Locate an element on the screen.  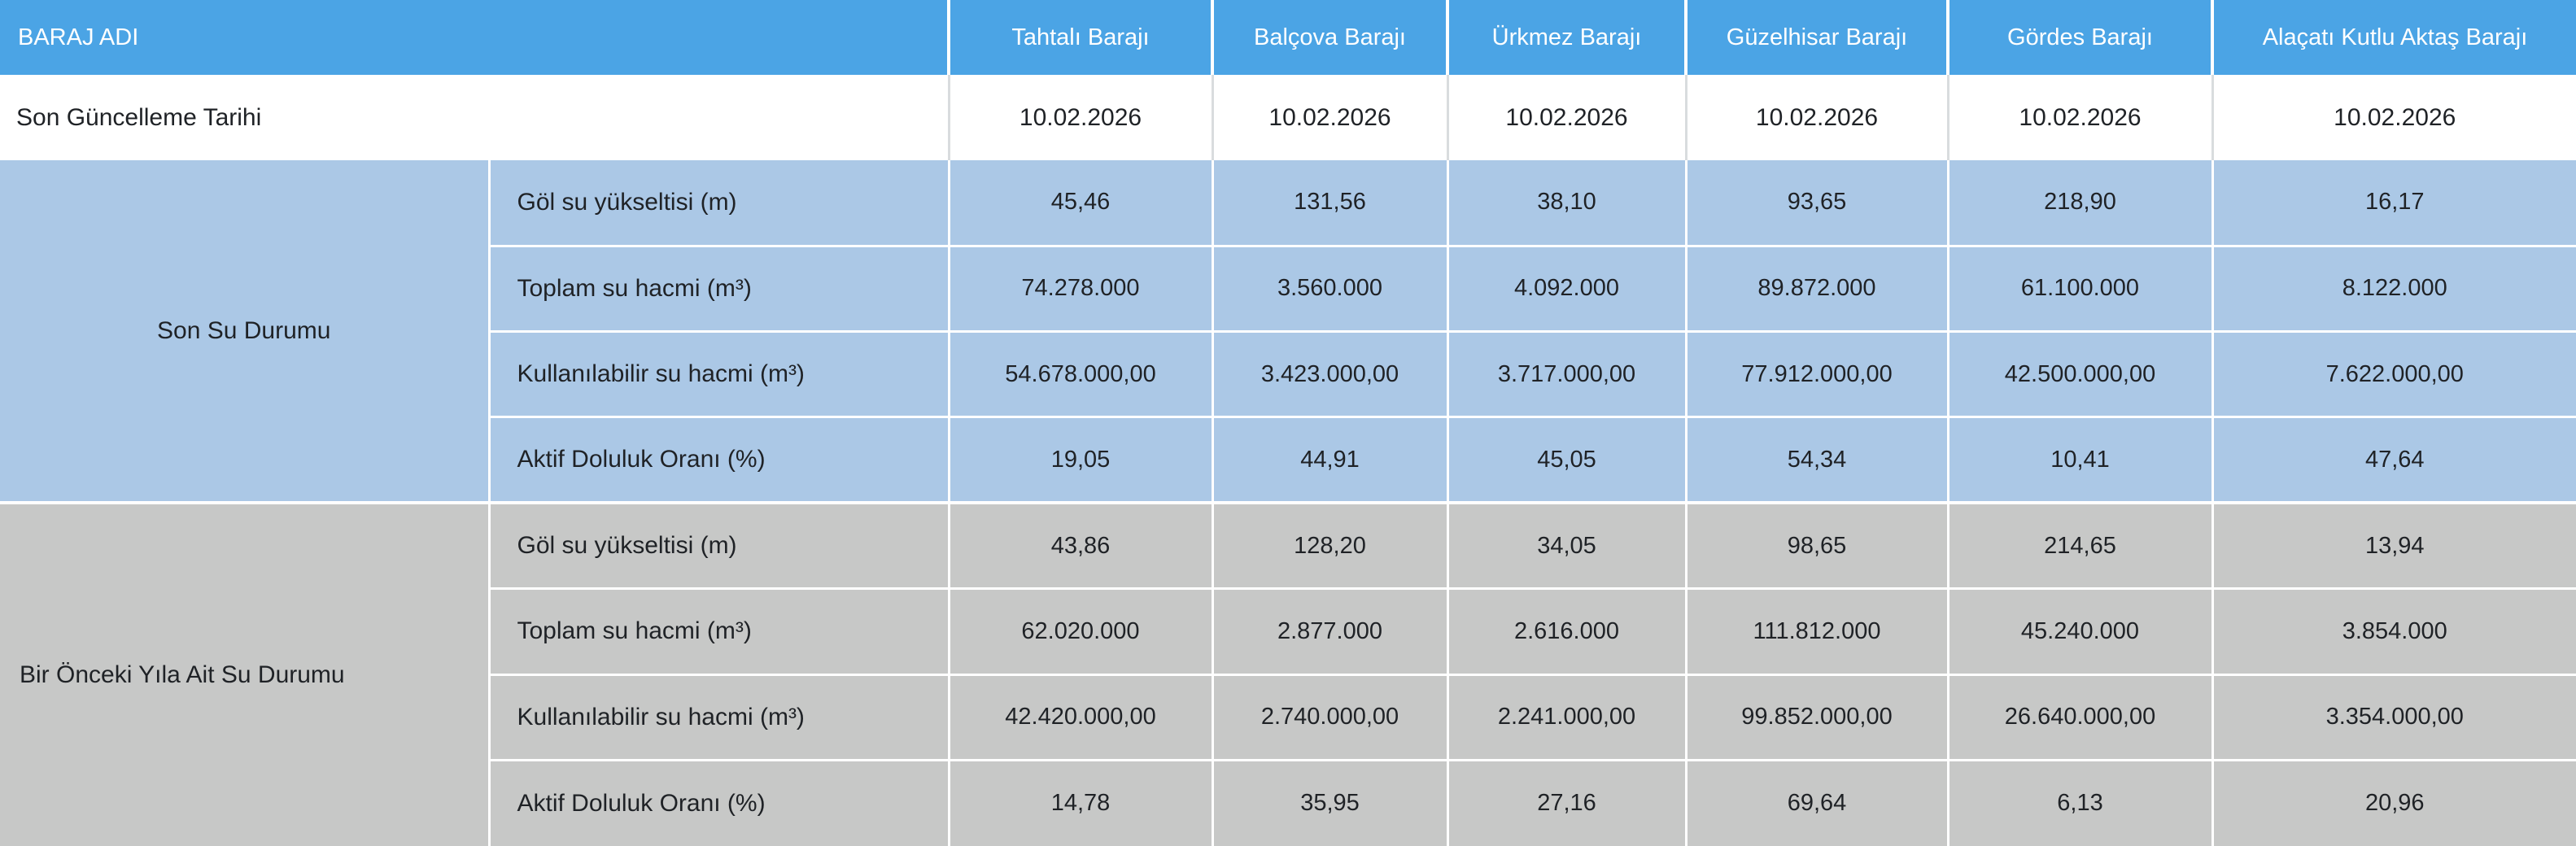
value-cell: 8.122.000 is located at coordinates (2393, 288).